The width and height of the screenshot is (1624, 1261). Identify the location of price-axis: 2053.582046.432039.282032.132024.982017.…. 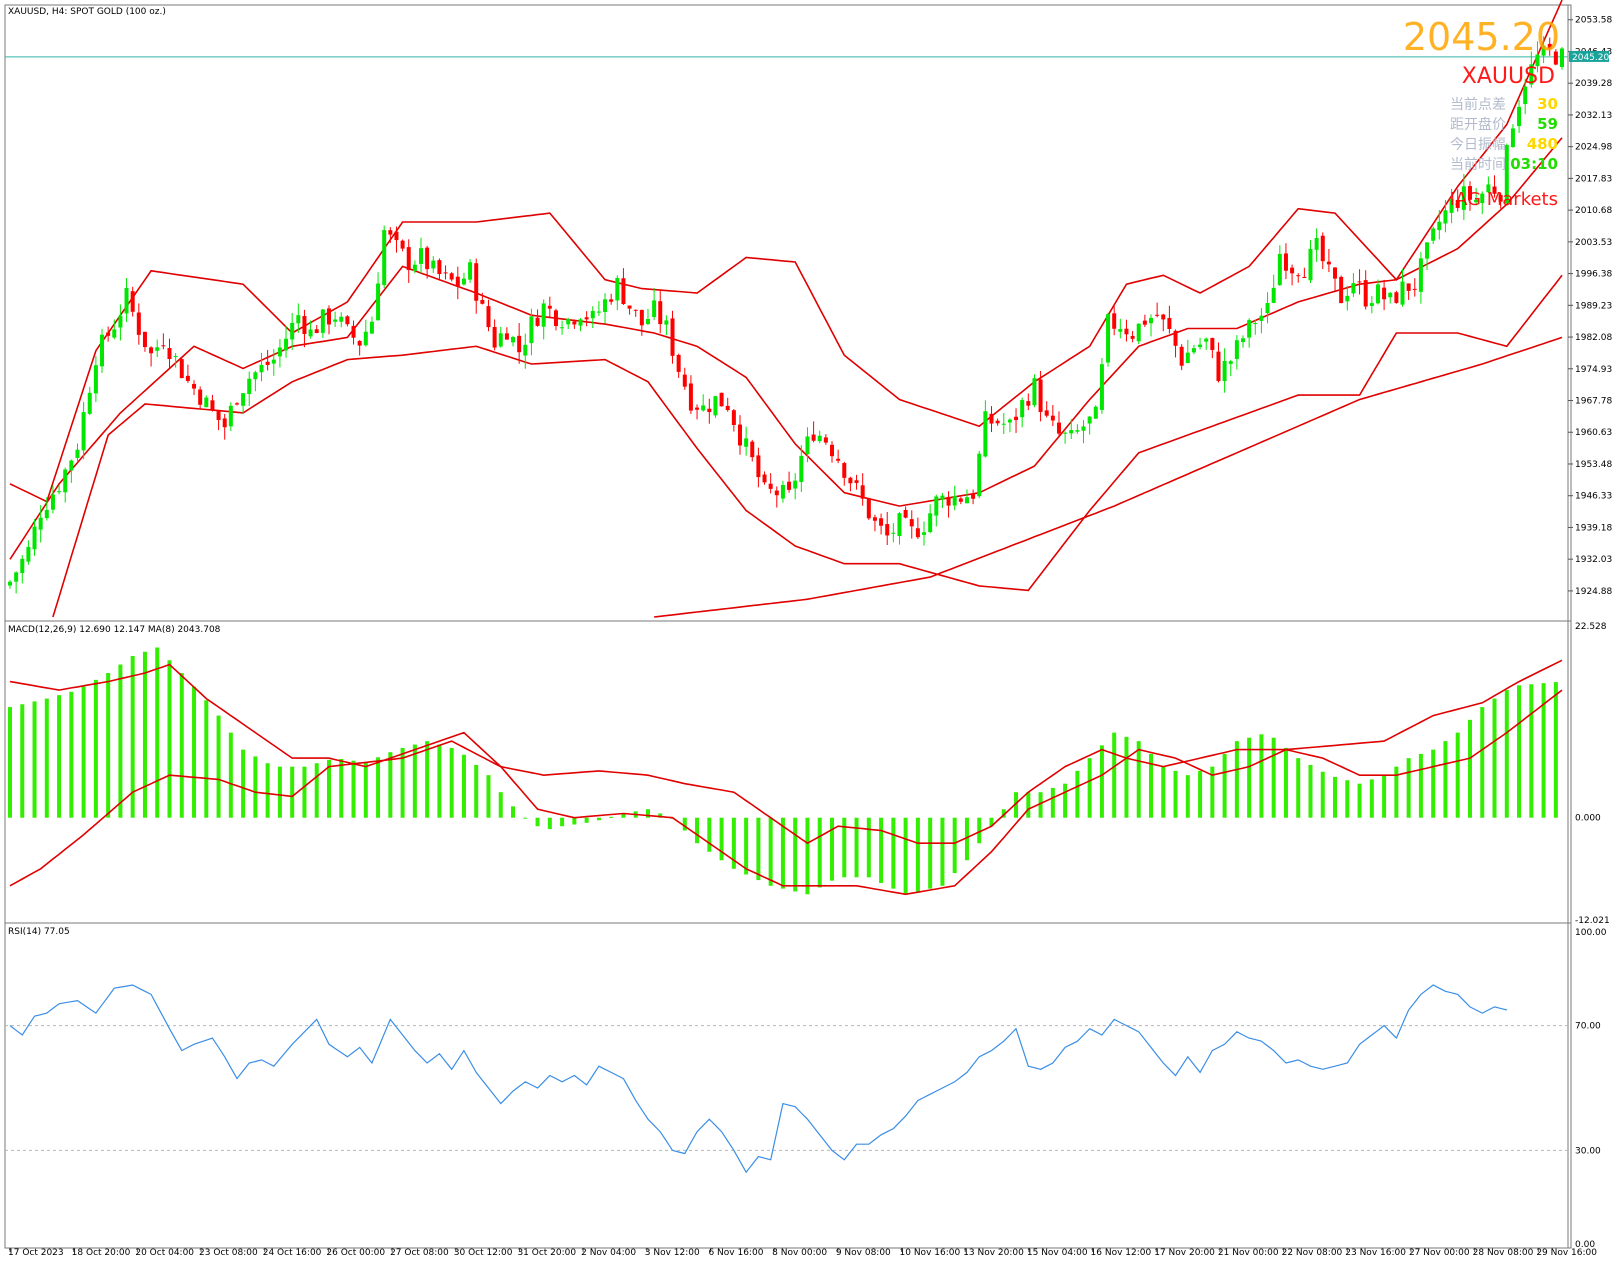
(1590, 633).